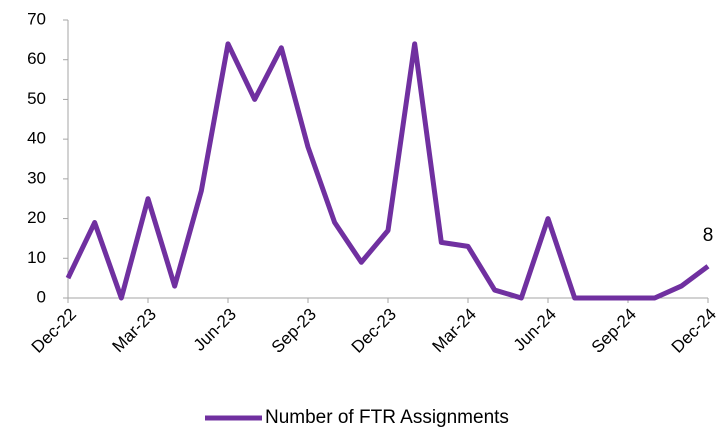 The height and width of the screenshot is (436, 728). I want to click on y-tick-label: 30, so click(36, 177).